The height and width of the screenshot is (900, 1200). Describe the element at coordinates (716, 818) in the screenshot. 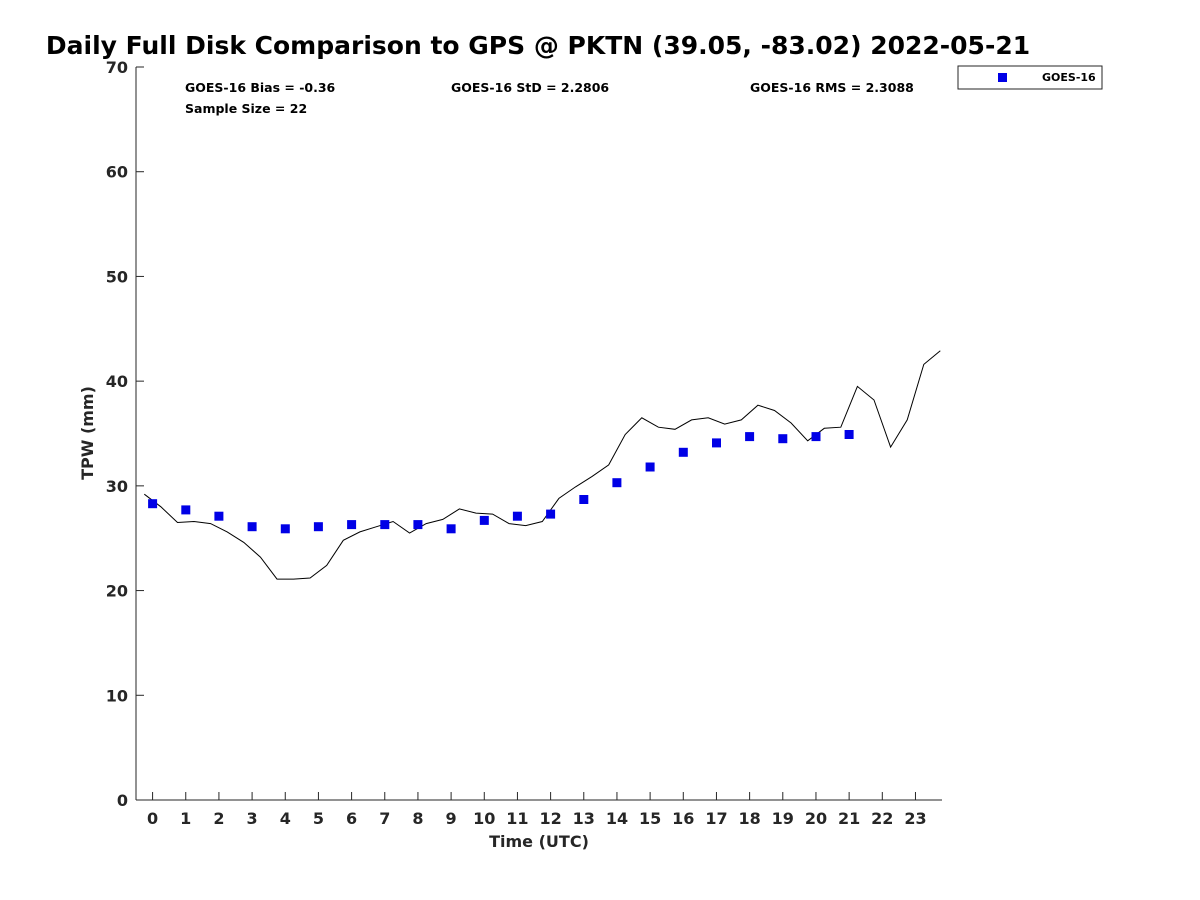

I see `x-tick-label: 17` at that location.